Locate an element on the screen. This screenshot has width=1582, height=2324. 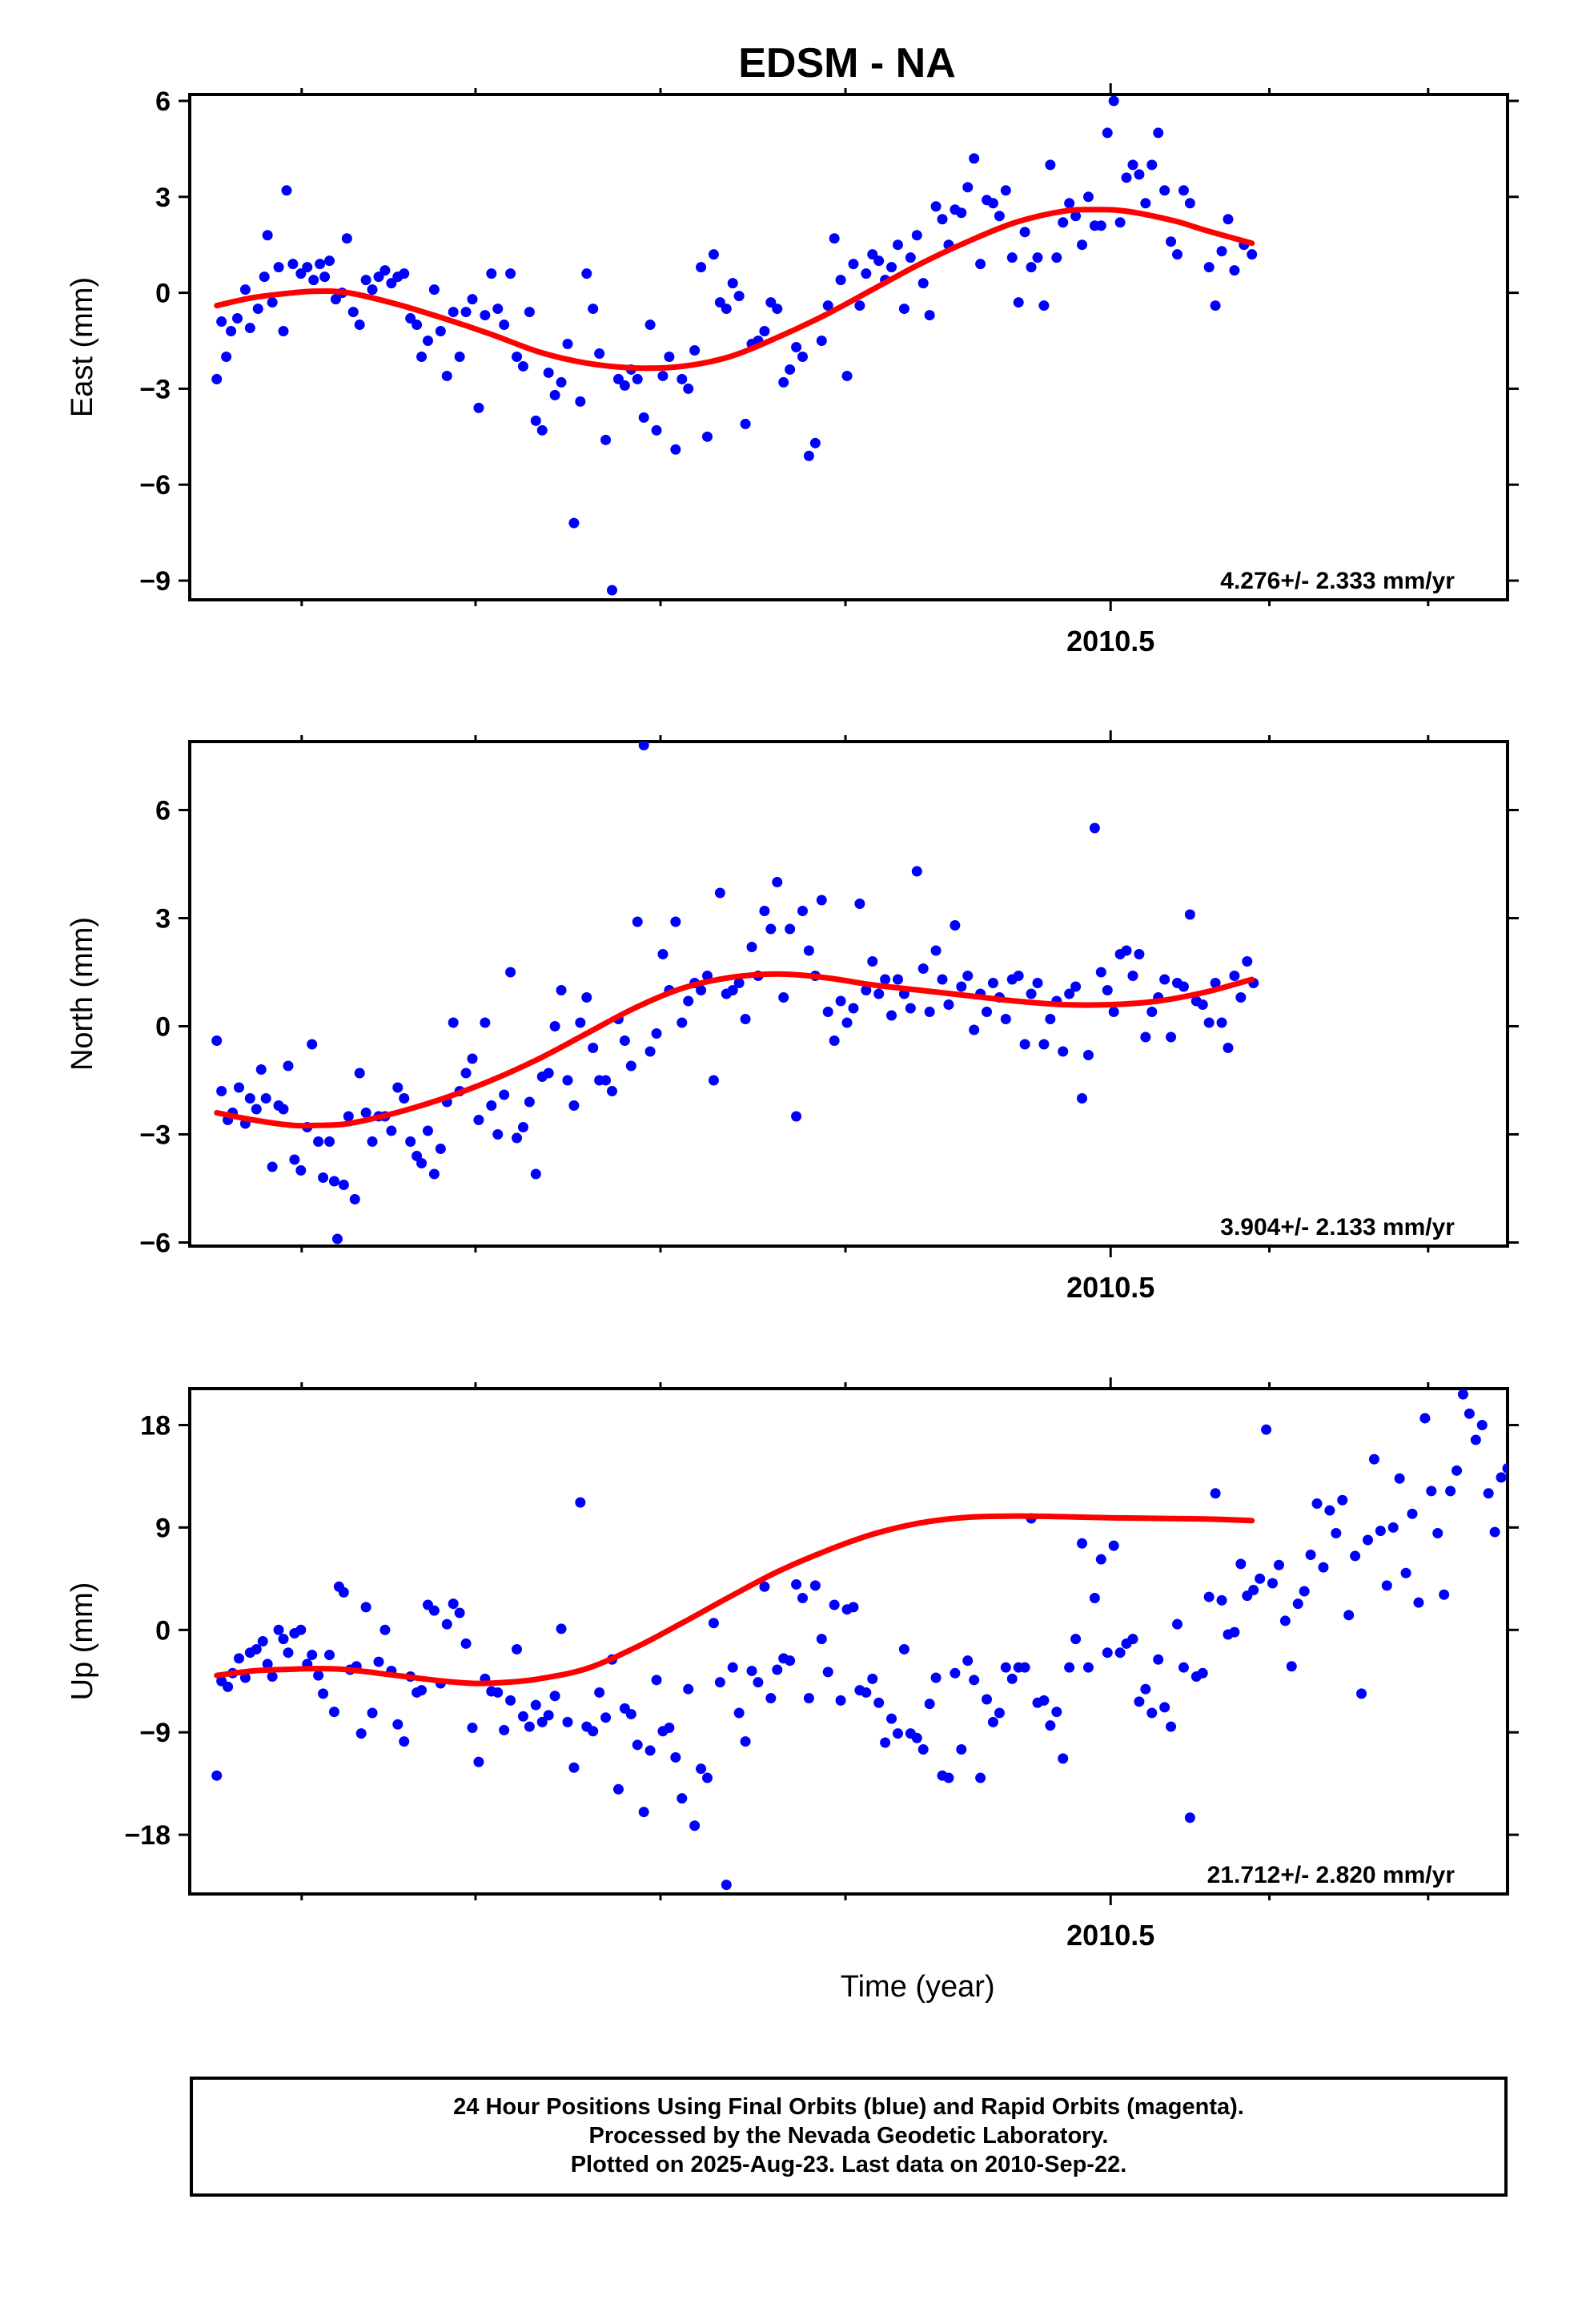
rate-label: 4.276+/- 2.333 mm/yr is located at coordinates (1337, 581).